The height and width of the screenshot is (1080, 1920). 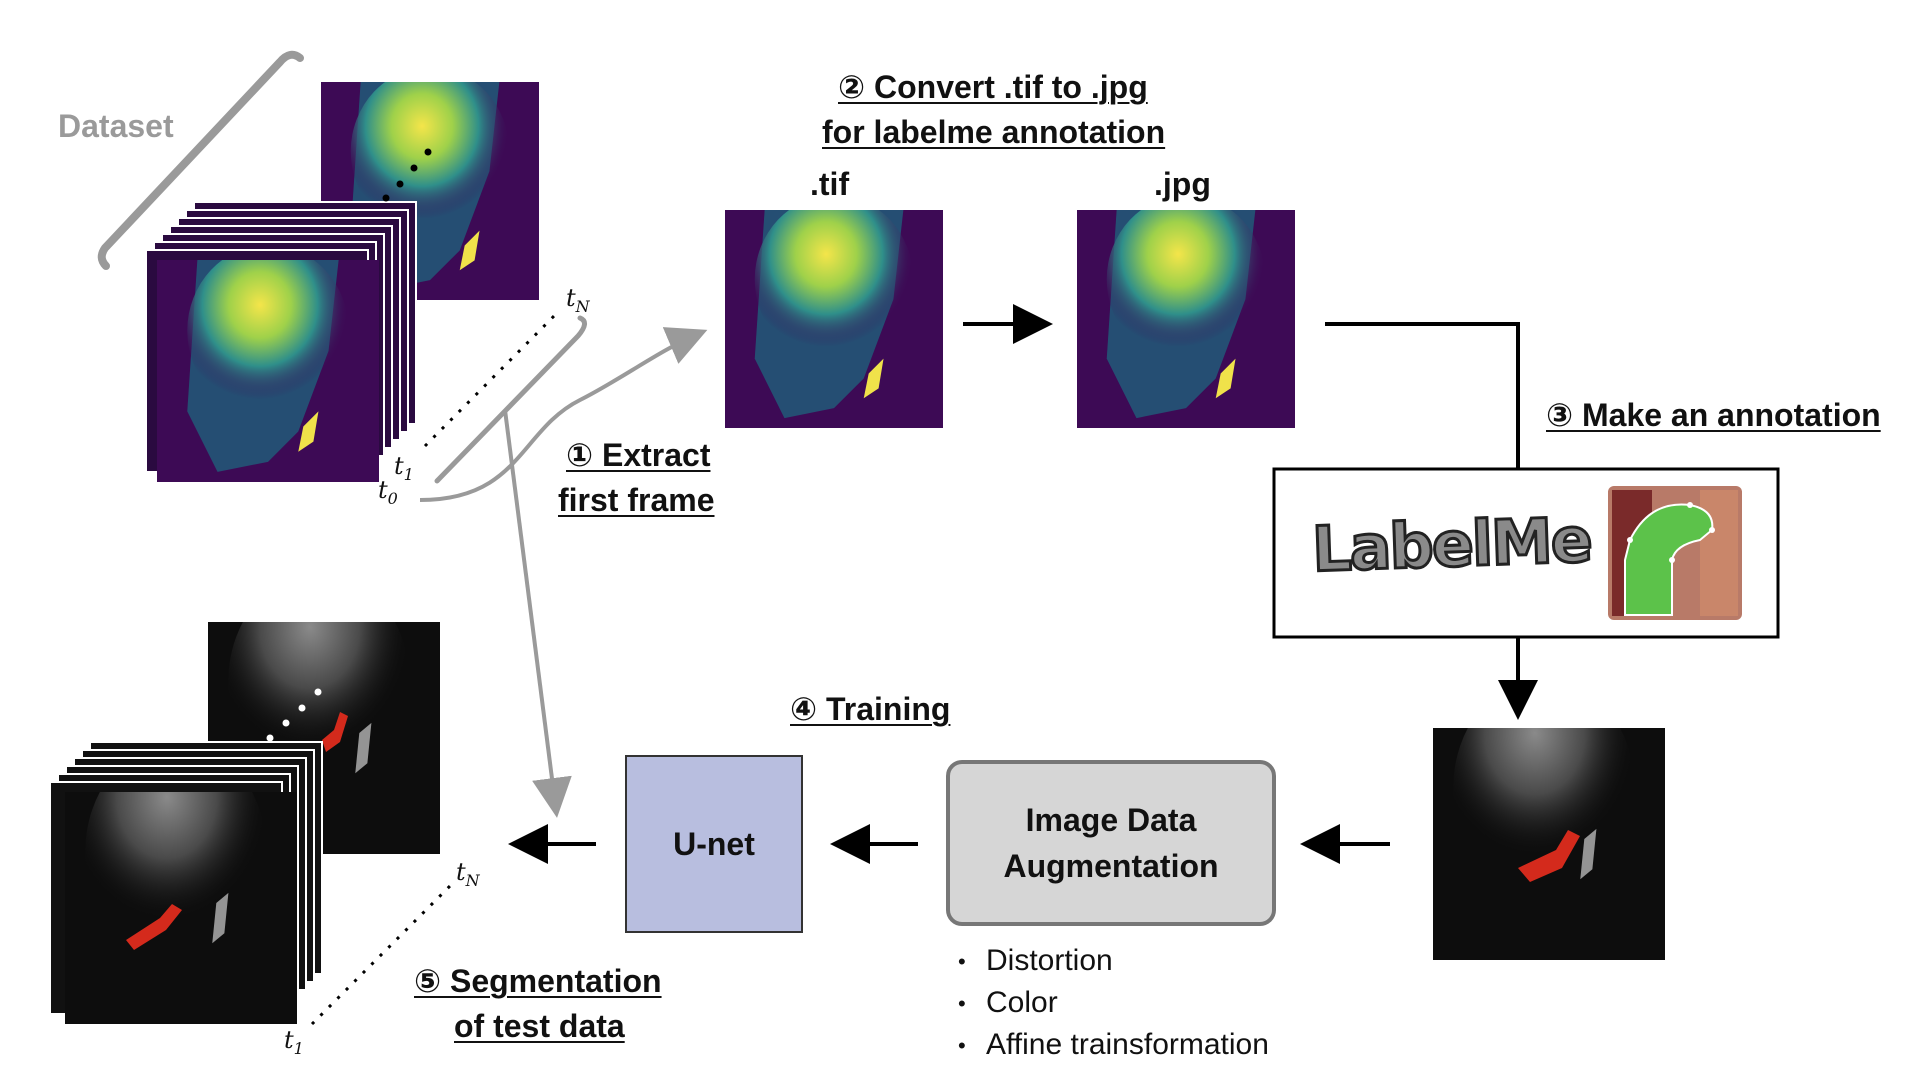 I want to click on step-segment-line1: ⑤ Segmentation, so click(x=538, y=981).